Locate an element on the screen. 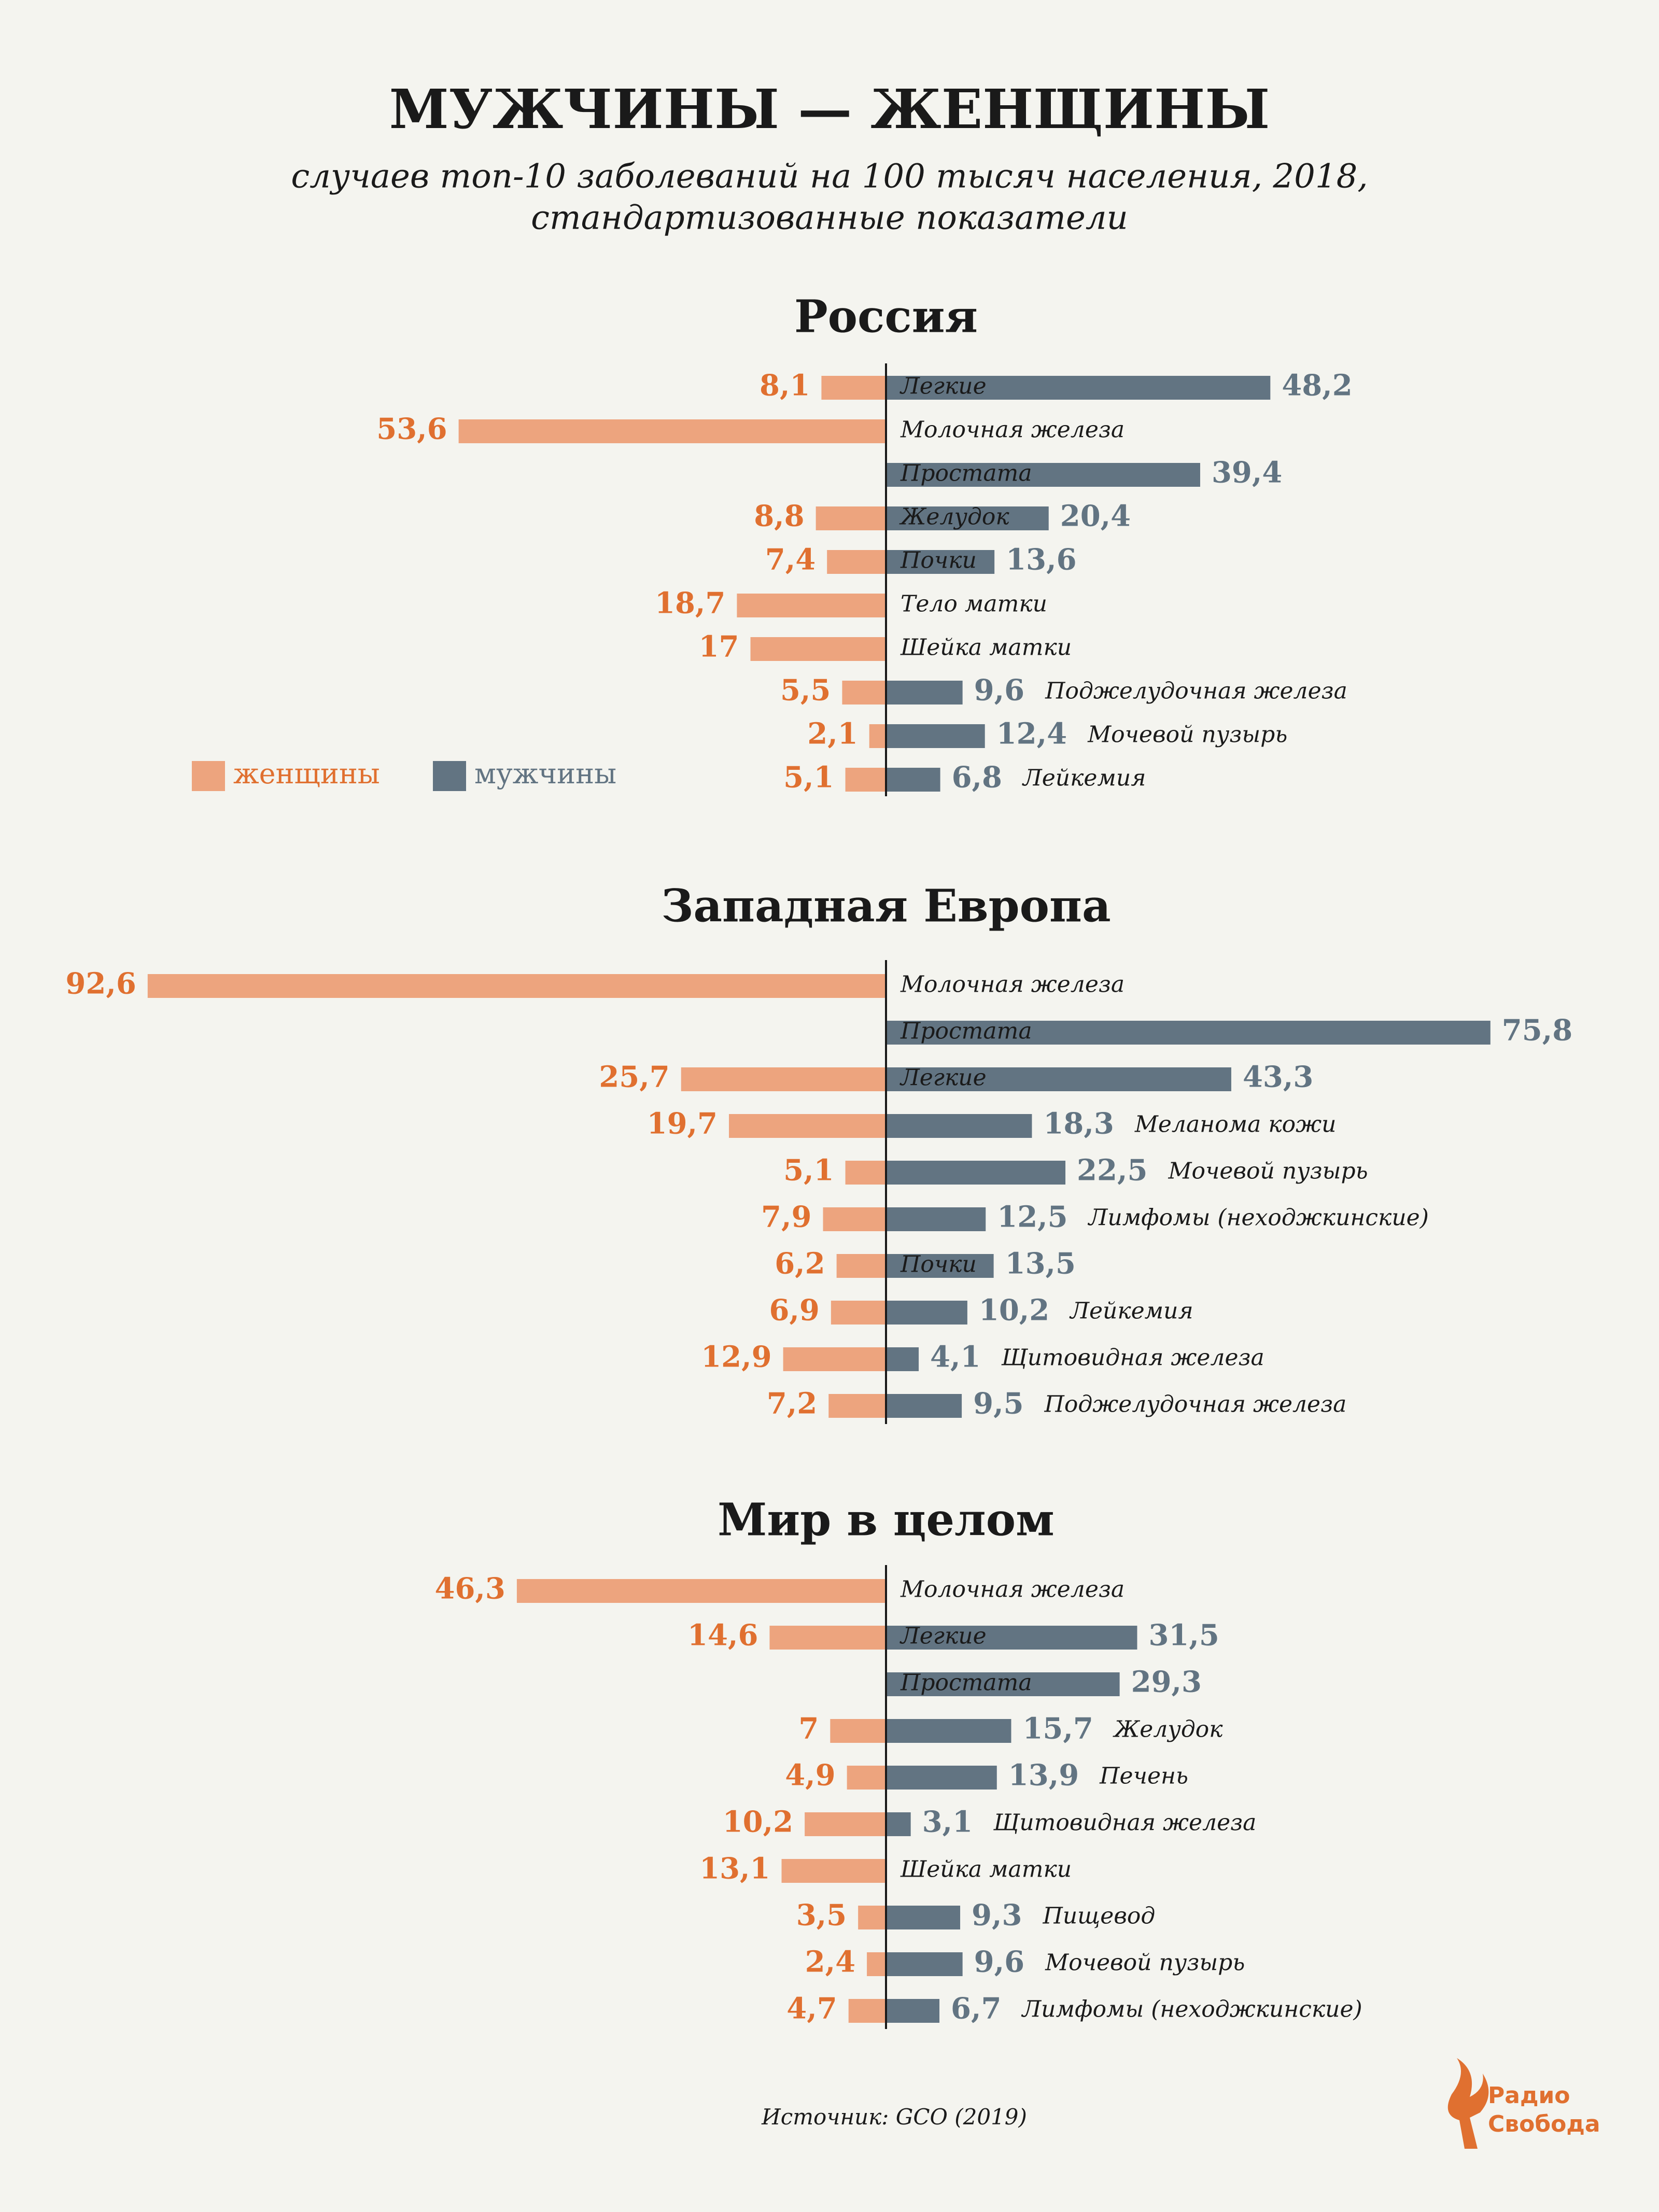  value-label: 9,5 is located at coordinates (998, 1404).